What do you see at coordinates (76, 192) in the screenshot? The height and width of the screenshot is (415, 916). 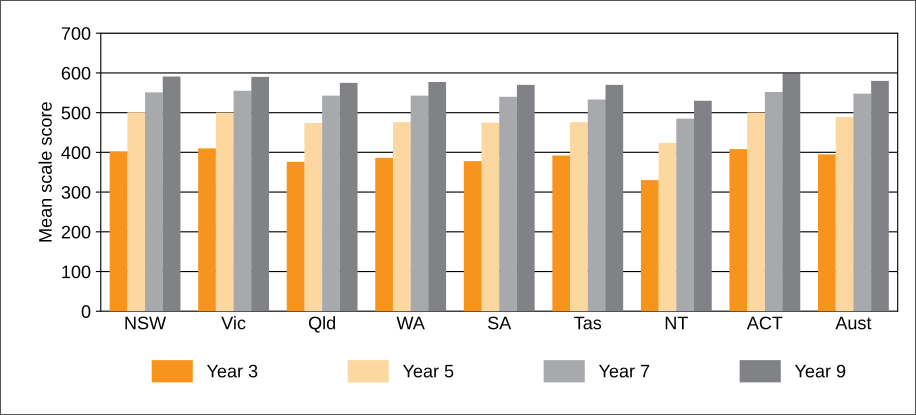 I see `y-tick-label: 300` at bounding box center [76, 192].